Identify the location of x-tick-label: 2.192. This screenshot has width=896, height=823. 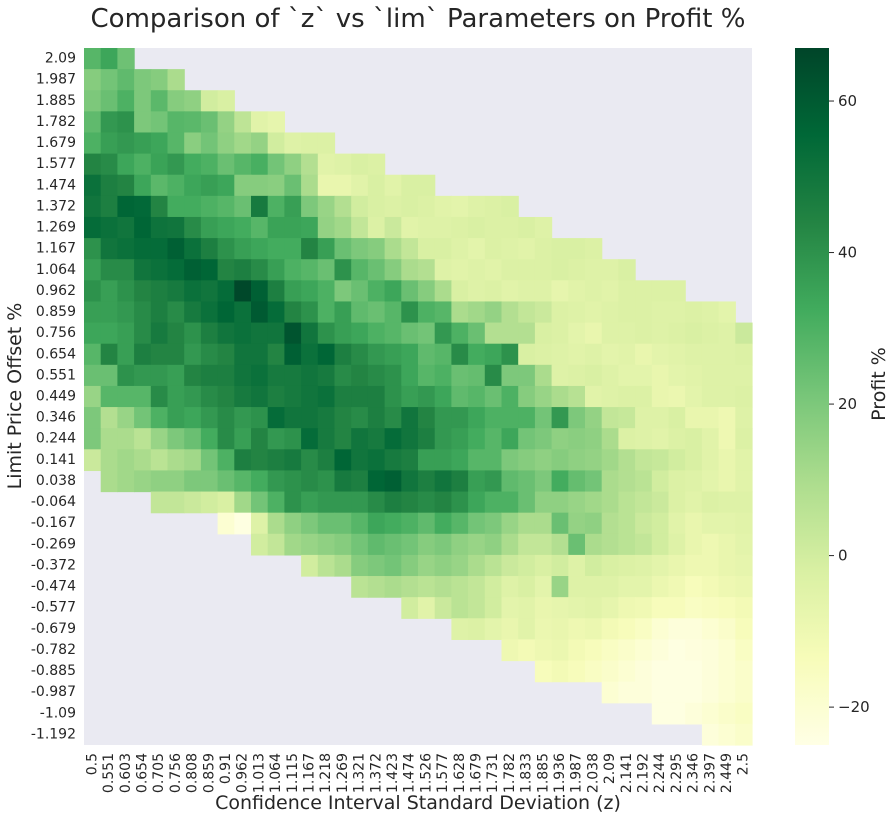
(643, 773).